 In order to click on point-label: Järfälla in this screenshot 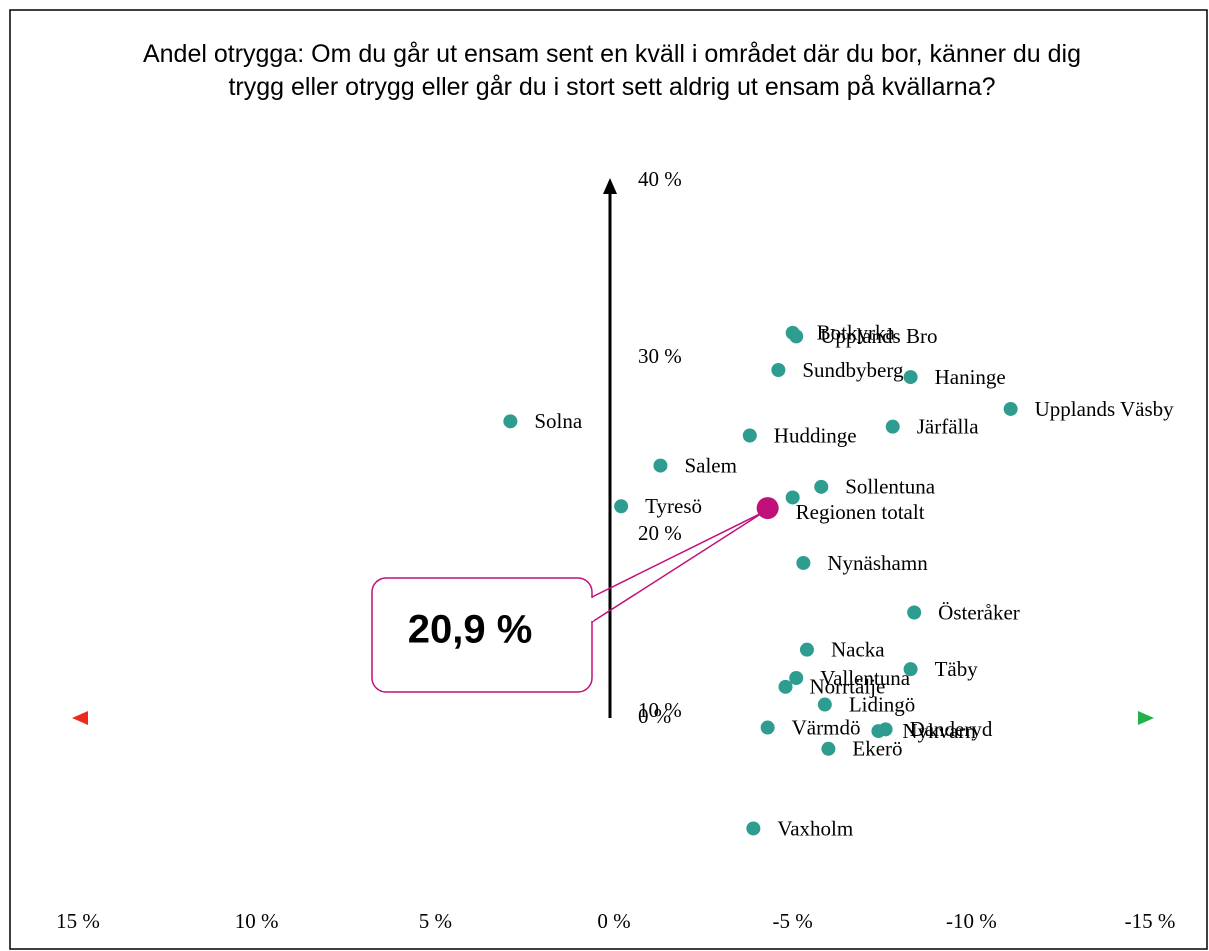, I will do `click(948, 426)`.